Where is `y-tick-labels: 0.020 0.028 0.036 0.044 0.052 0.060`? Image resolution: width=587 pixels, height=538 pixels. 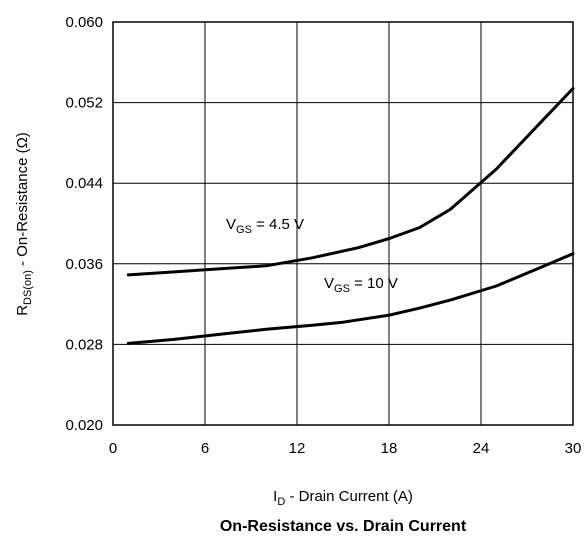
y-tick-labels: 0.020 0.028 0.036 0.044 0.052 0.060 is located at coordinates (84, 224).